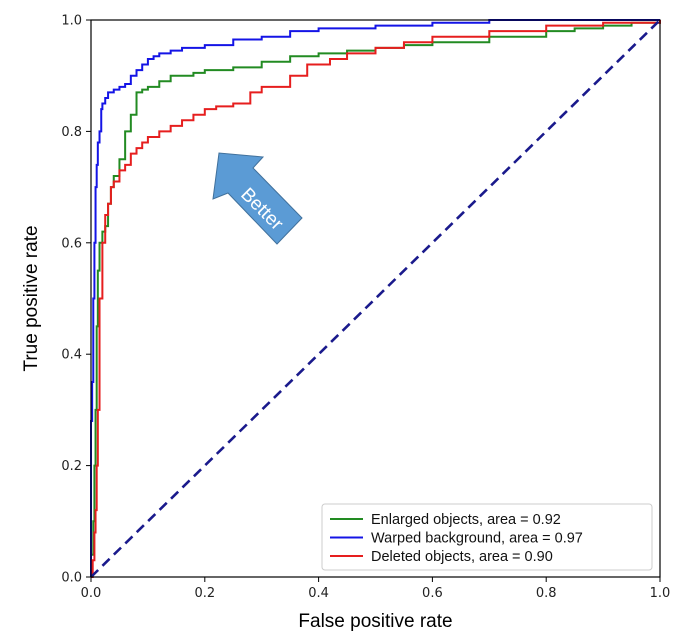 The height and width of the screenshot is (642, 685). I want to click on x-tick-label: 0.4, so click(318, 593).